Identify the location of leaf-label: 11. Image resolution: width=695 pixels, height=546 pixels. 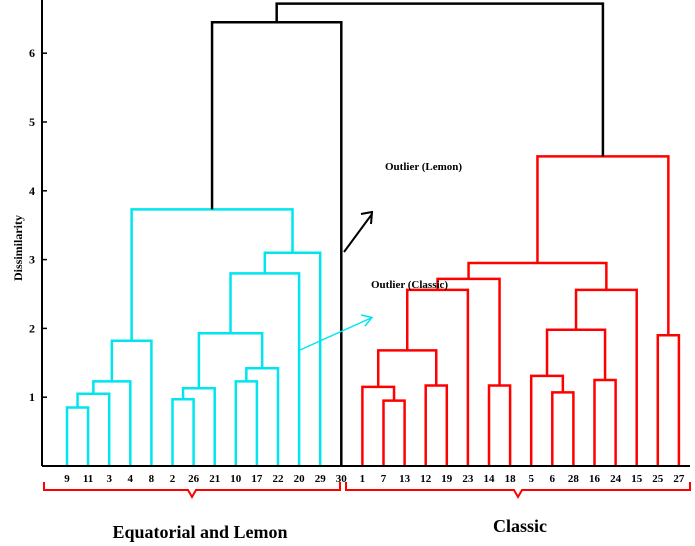
(88, 479).